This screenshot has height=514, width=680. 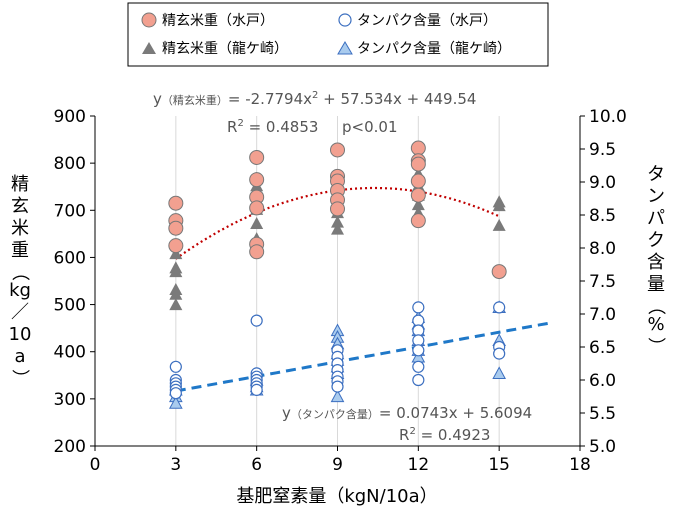 What do you see at coordinates (602, 216) in the screenshot?
I see `right-y-tick-label-8.5: 8.5` at bounding box center [602, 216].